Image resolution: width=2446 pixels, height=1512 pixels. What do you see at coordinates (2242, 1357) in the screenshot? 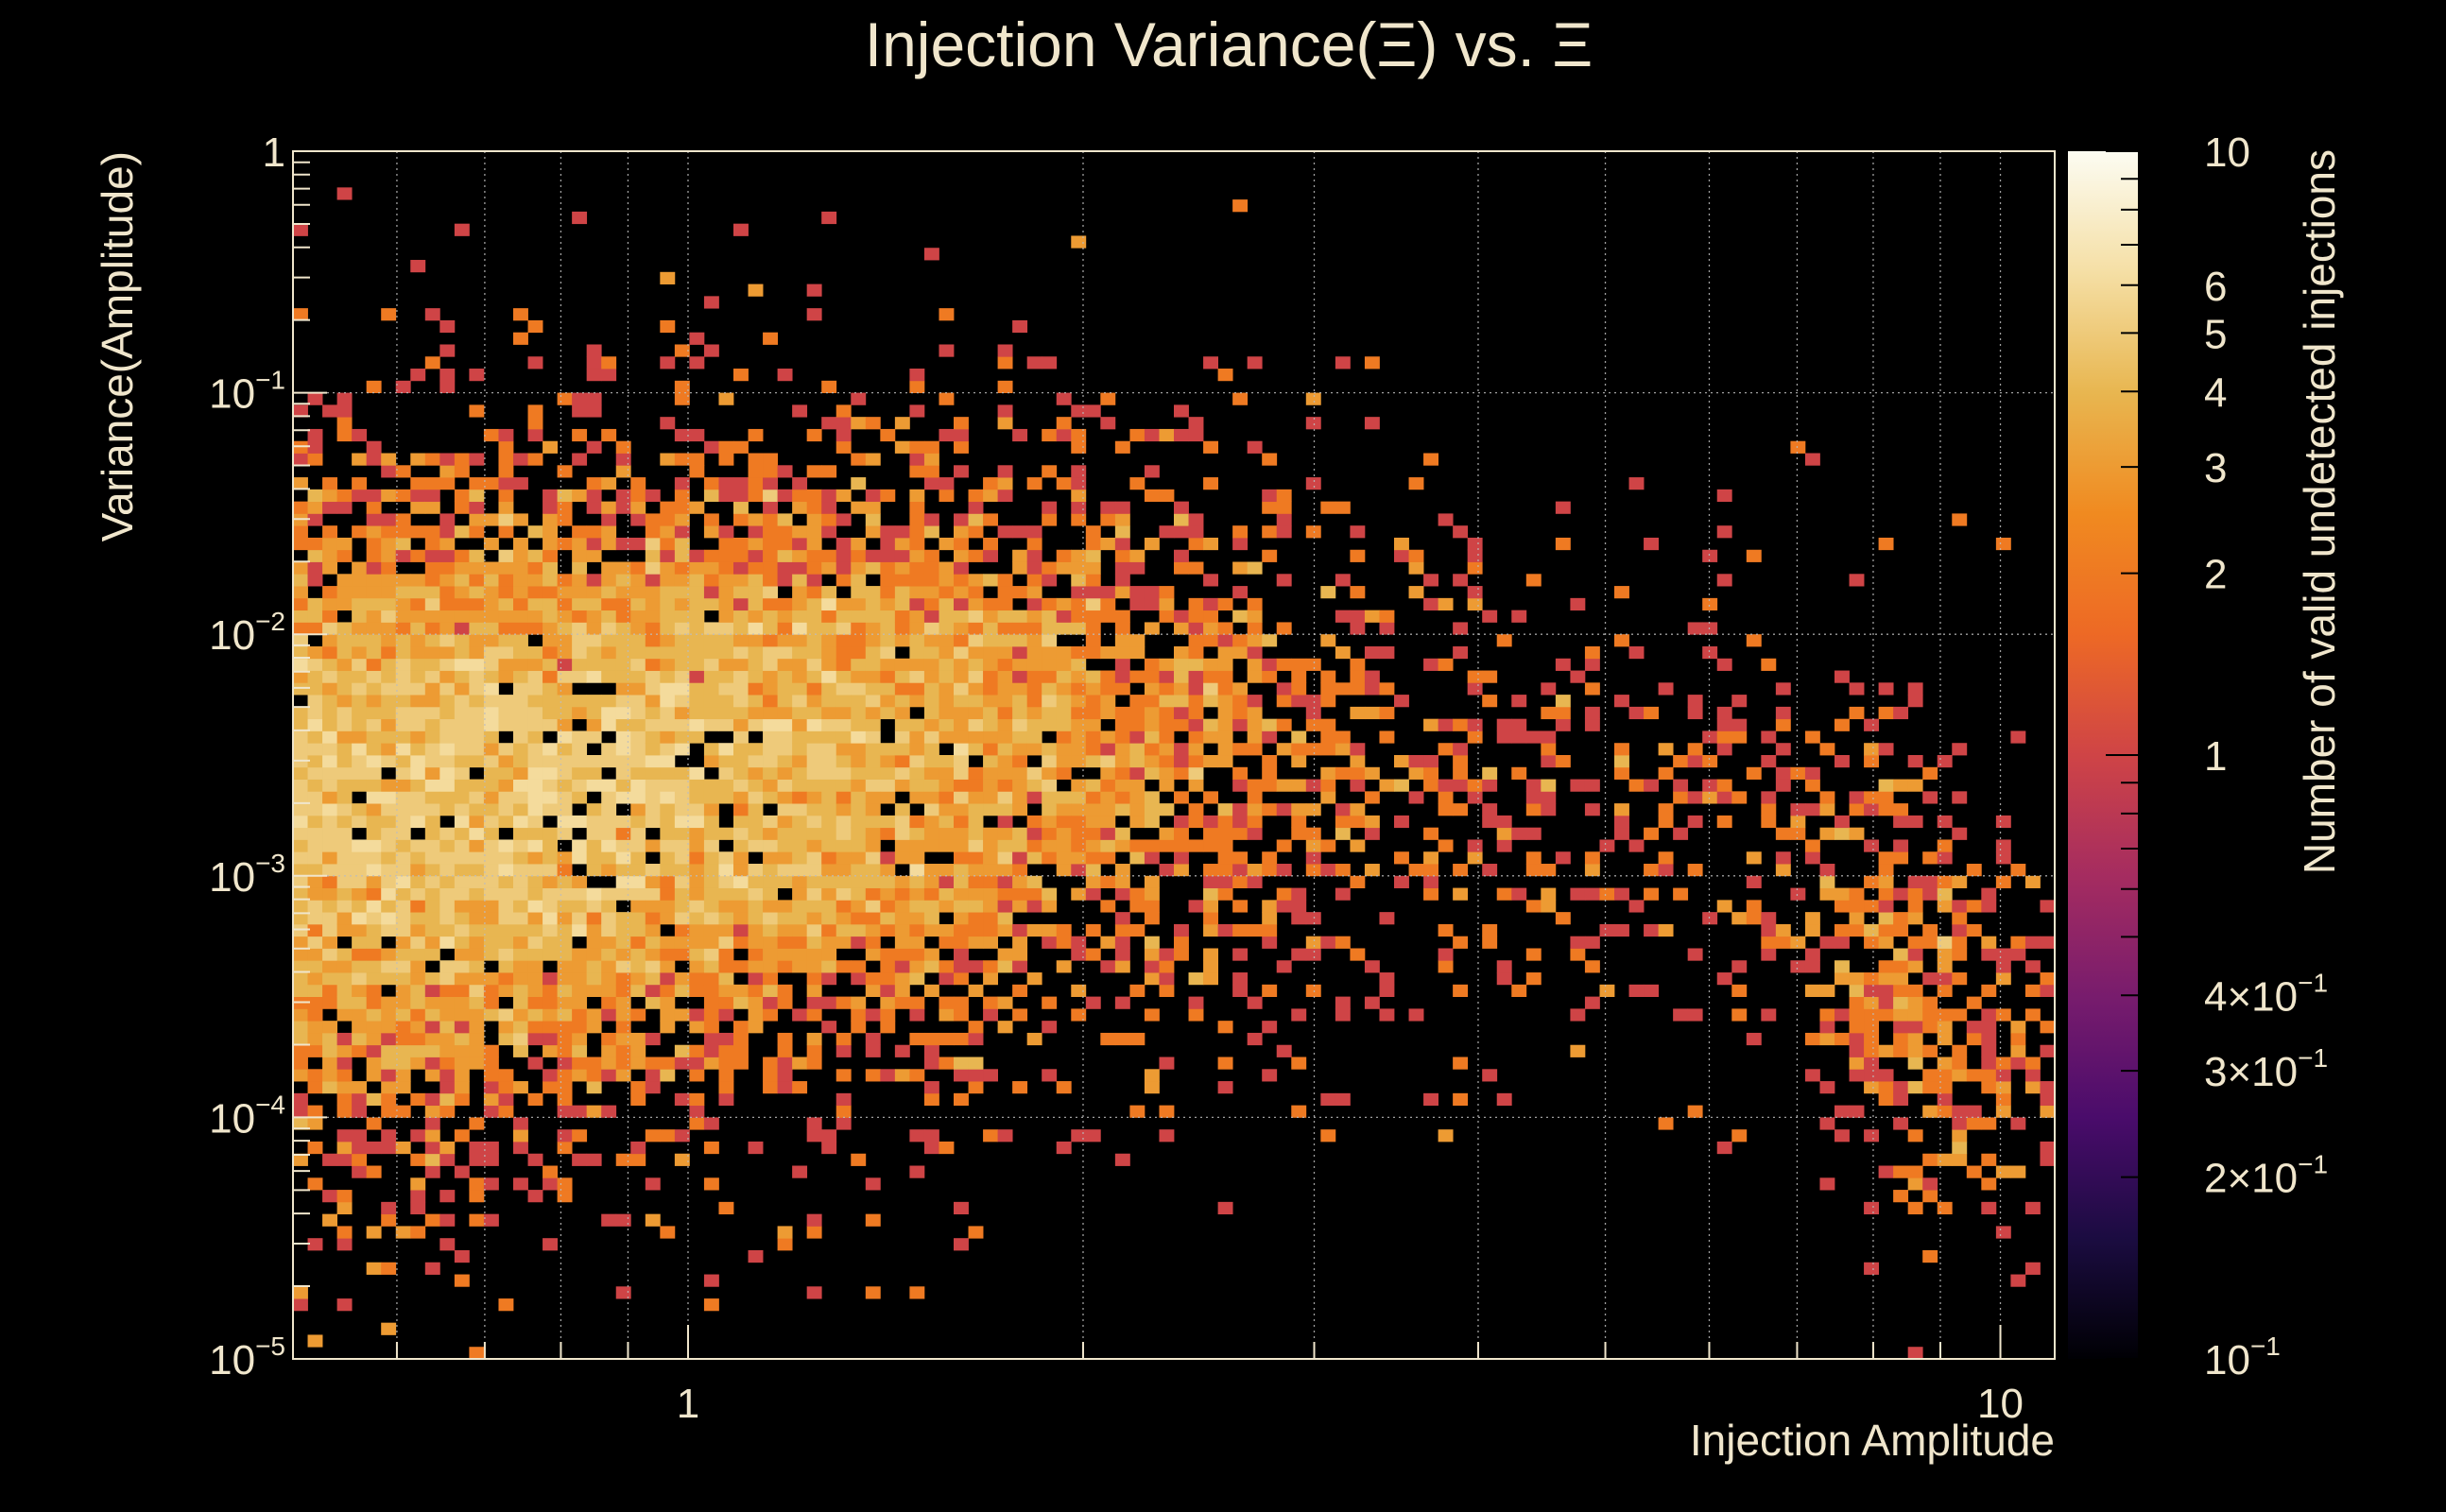
I see `colorbar-tick-label: 10−1` at bounding box center [2242, 1357].